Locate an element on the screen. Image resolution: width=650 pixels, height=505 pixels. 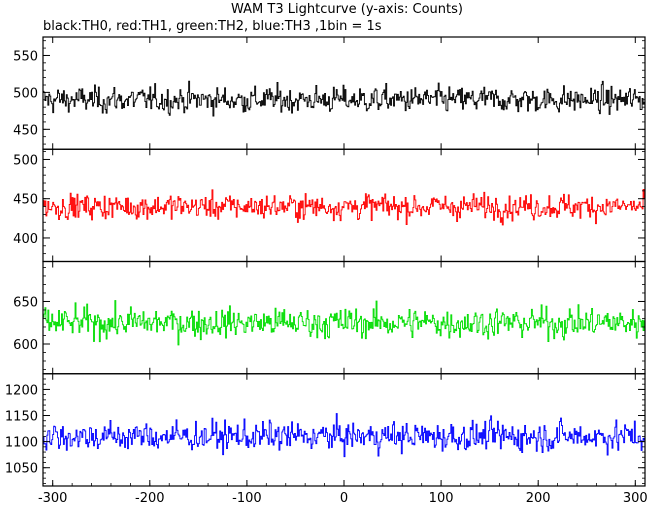
x-tick-label: 200 is located at coordinates (538, 498).